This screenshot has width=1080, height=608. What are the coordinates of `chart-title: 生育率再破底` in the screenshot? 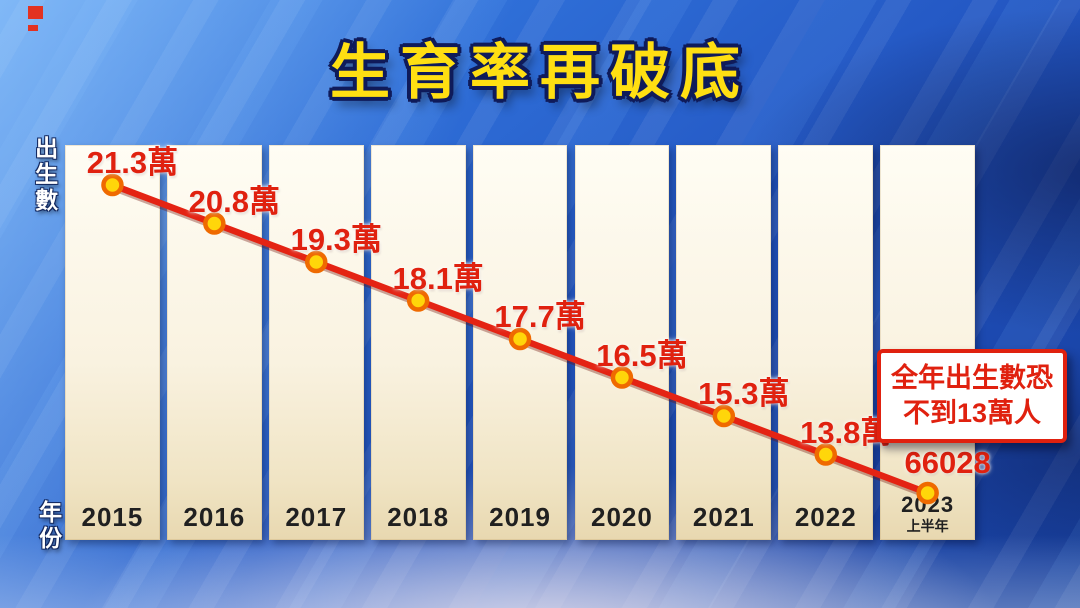 It's located at (540, 72).